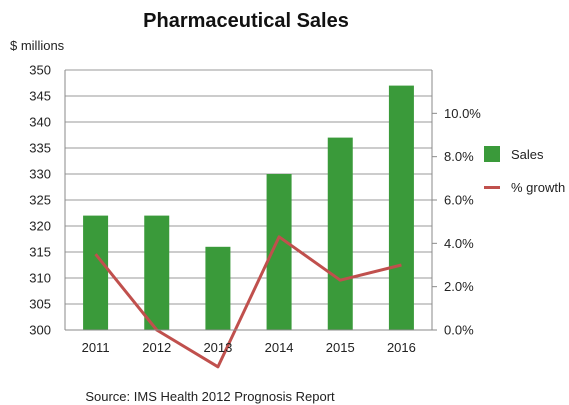 This screenshot has height=405, width=569. Describe the element at coordinates (40, 122) in the screenshot. I see `left-tick-label: 340` at that location.